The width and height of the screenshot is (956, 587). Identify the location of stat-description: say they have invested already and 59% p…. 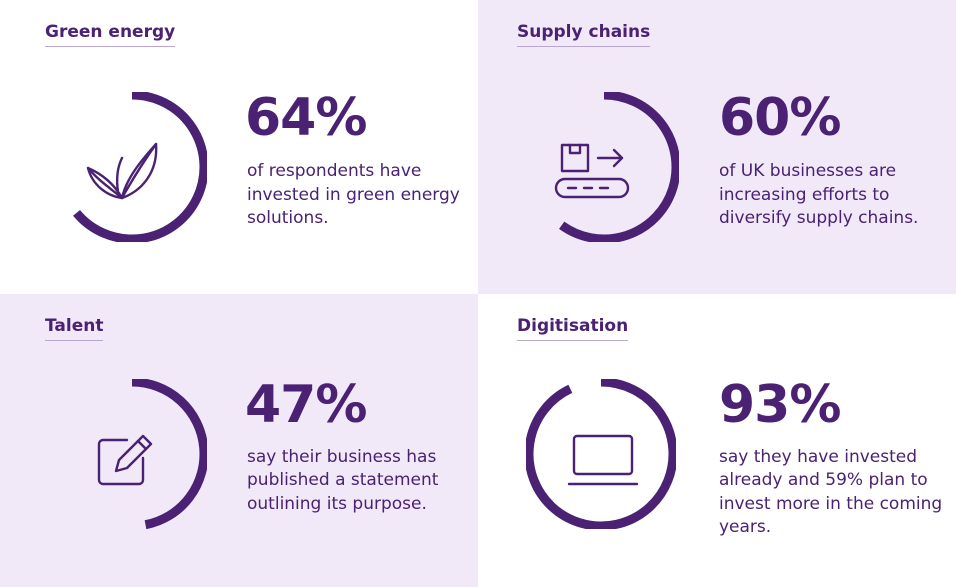
(831, 492).